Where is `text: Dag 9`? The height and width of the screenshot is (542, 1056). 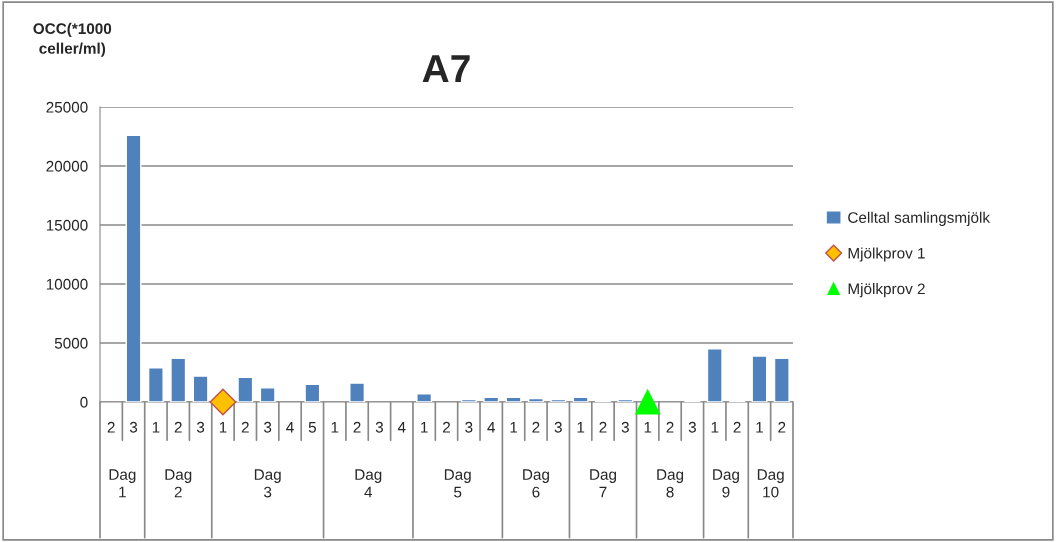
text: Dag 9 is located at coordinates (726, 483).